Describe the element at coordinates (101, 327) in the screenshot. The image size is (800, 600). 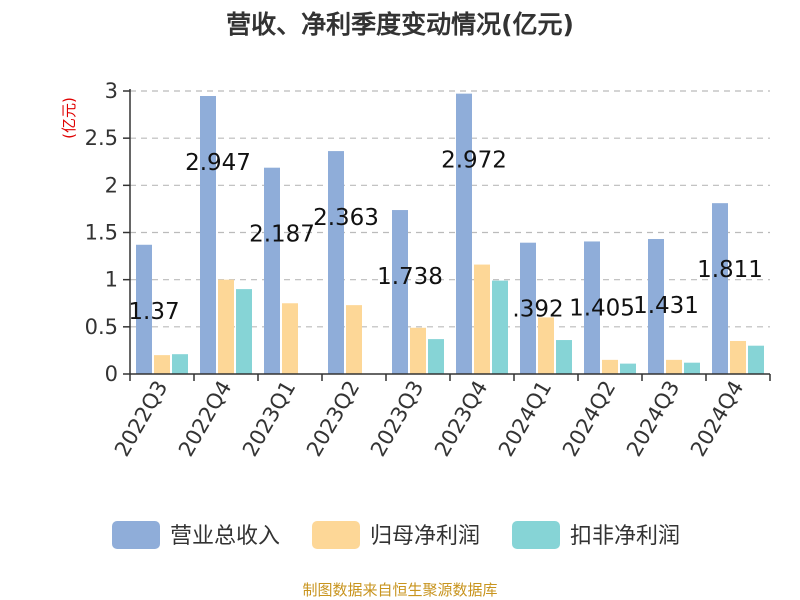
I see `y-tick-label: 0.5` at that location.